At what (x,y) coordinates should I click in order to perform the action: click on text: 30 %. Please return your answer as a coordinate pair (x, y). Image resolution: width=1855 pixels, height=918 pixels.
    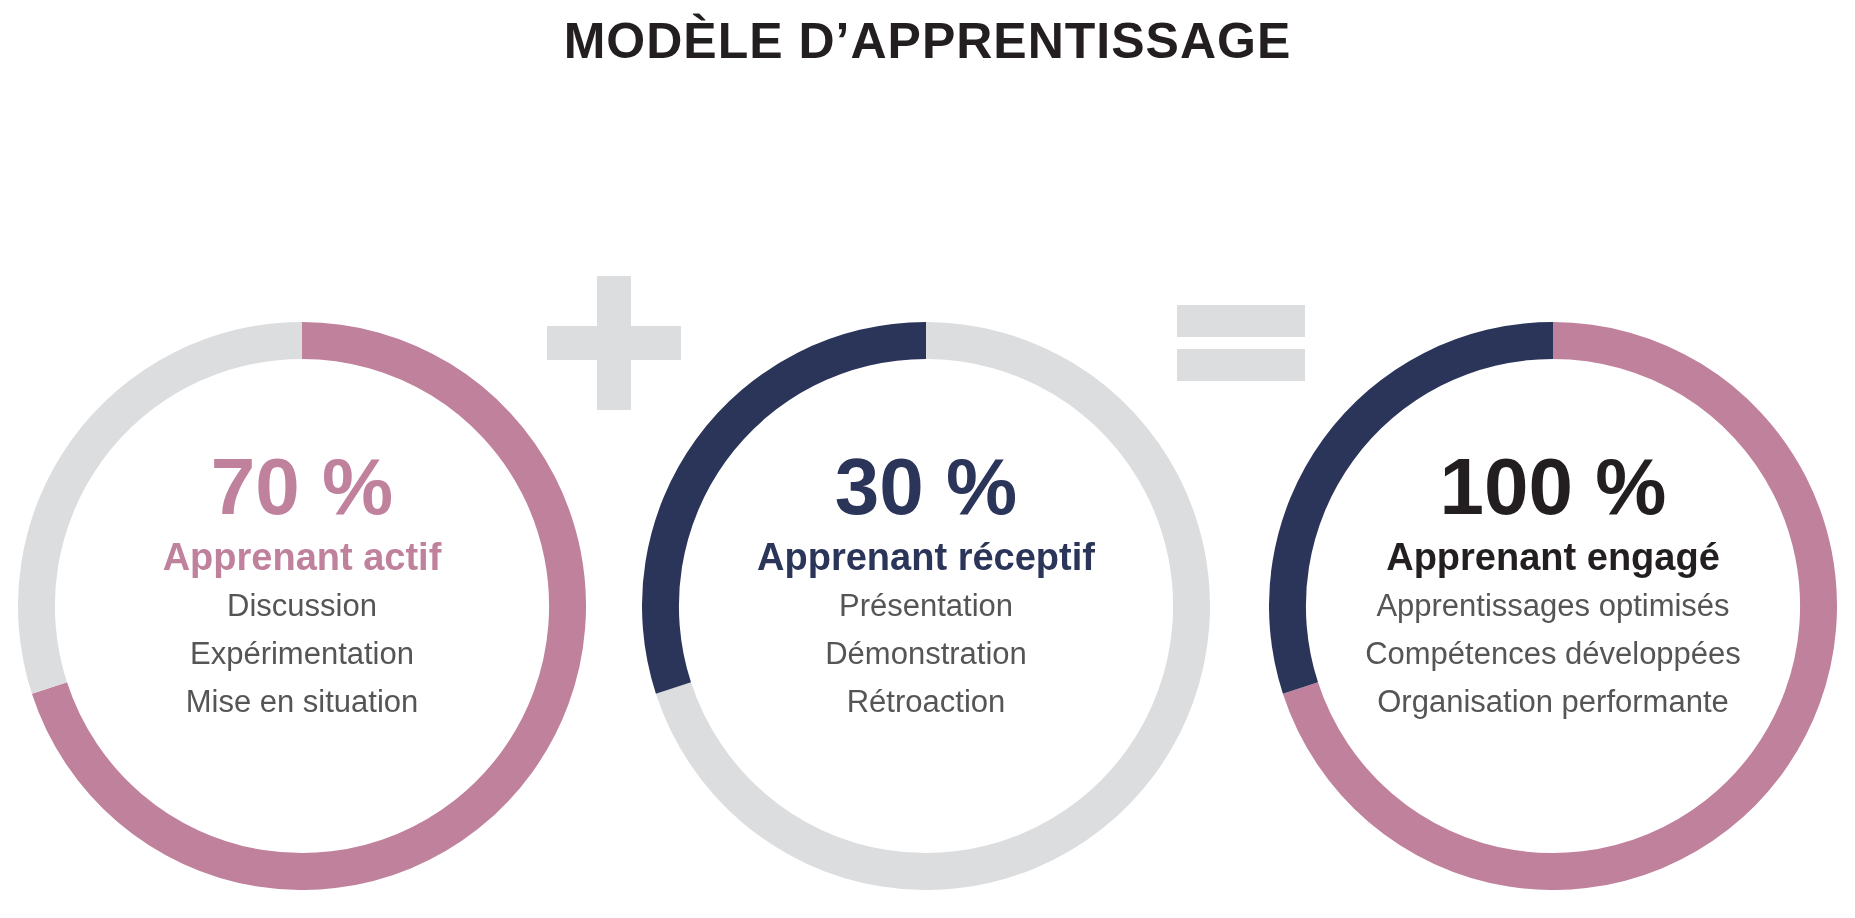
    Looking at the image, I should click on (926, 487).